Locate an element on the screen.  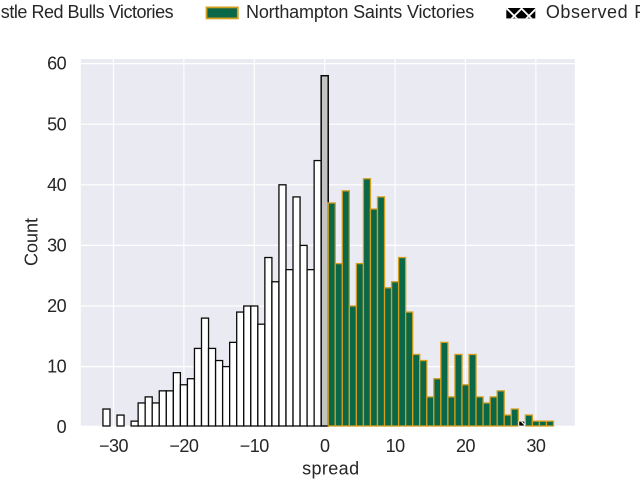
svg-text: −30 is located at coordinates (114, 446).